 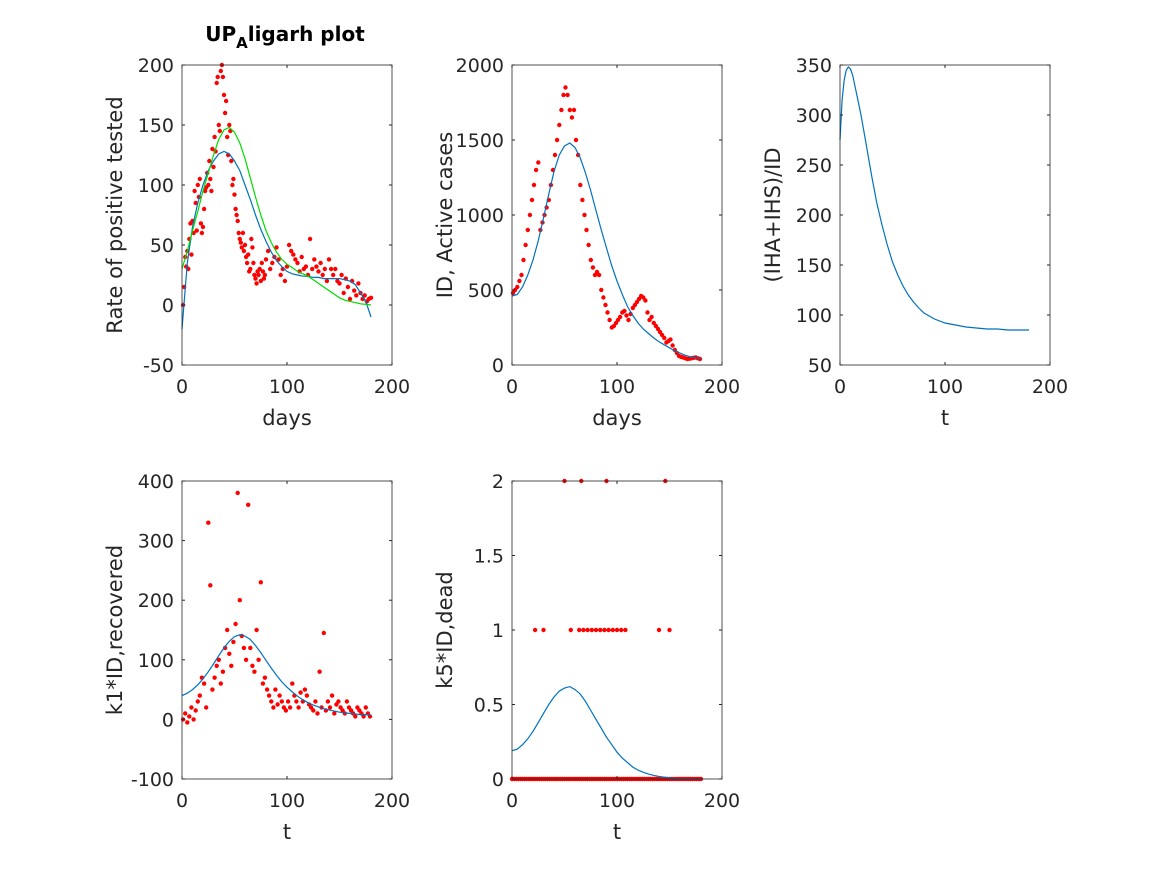 What do you see at coordinates (820, 366) in the screenshot?
I see `y-tick-label: 50` at bounding box center [820, 366].